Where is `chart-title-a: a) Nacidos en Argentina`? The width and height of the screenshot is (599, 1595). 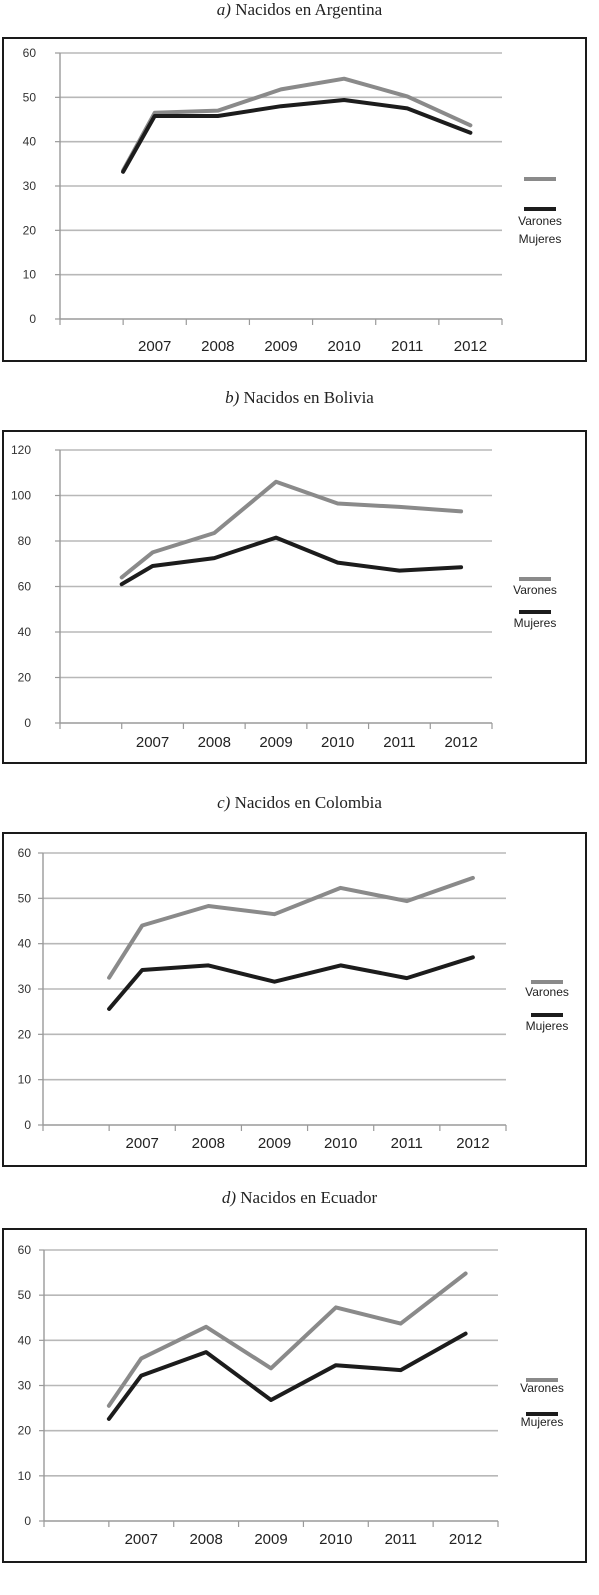
chart-title-a: a) Nacidos en Argentina is located at coordinates (299, 10).